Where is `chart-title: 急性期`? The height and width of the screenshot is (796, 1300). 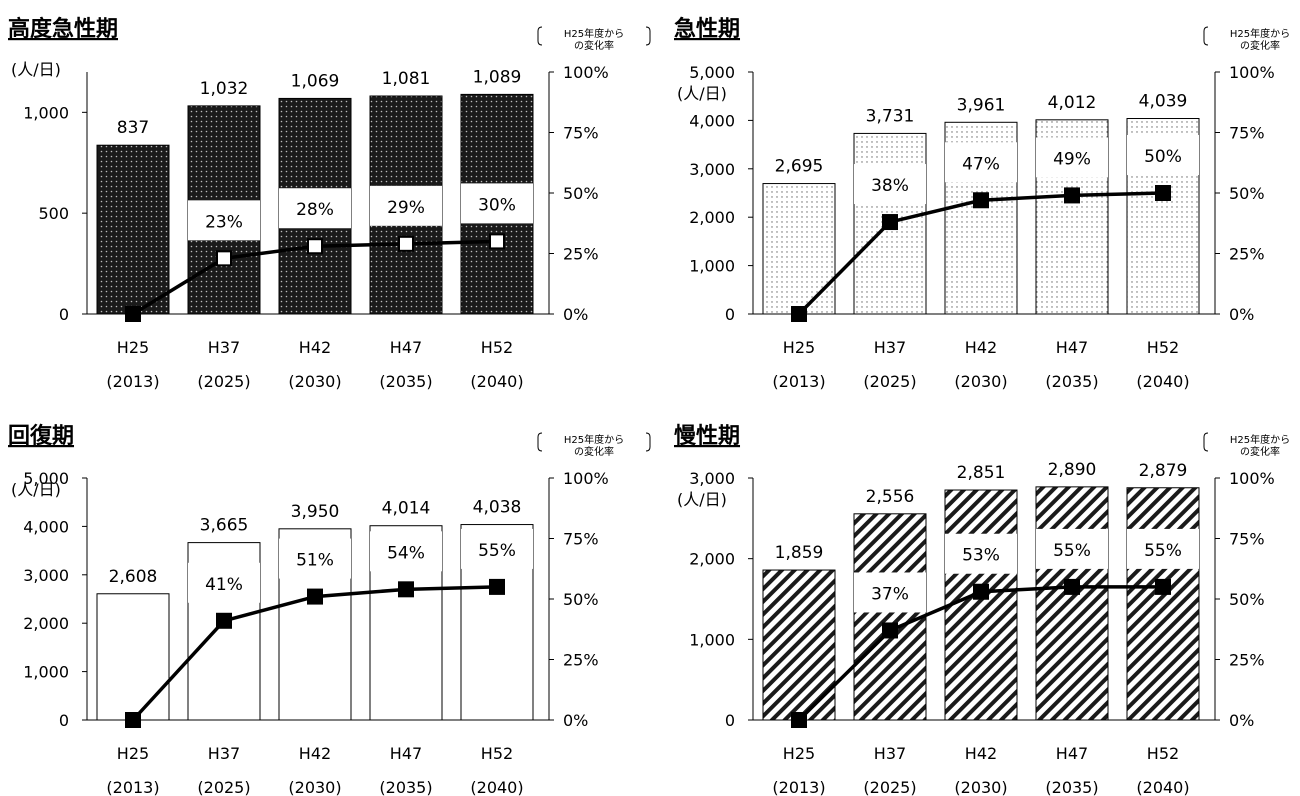
chart-title: 急性期 is located at coordinates (707, 29).